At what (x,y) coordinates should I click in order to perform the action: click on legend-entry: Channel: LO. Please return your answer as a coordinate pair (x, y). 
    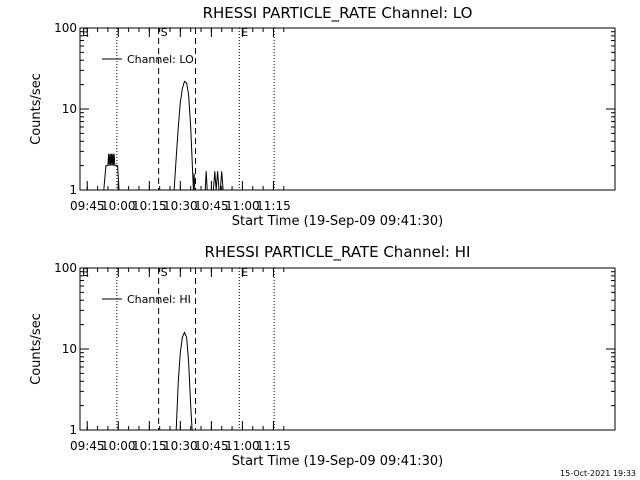
    Looking at the image, I should click on (160, 59).